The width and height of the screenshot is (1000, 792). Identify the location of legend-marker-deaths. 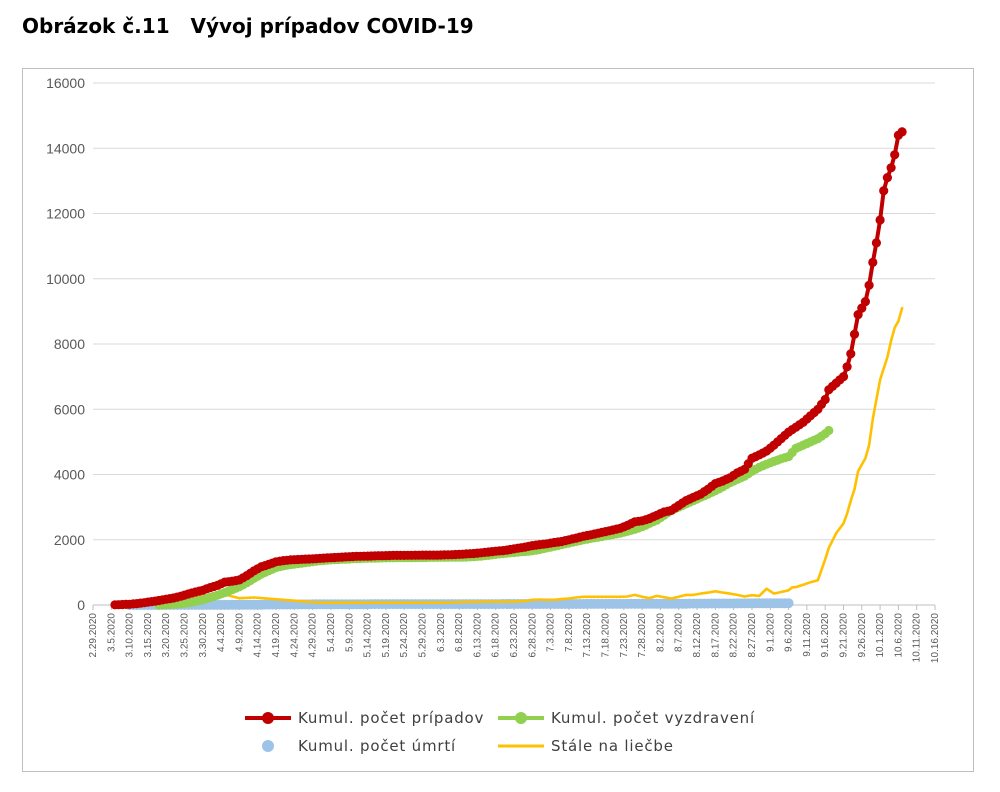
(268, 746).